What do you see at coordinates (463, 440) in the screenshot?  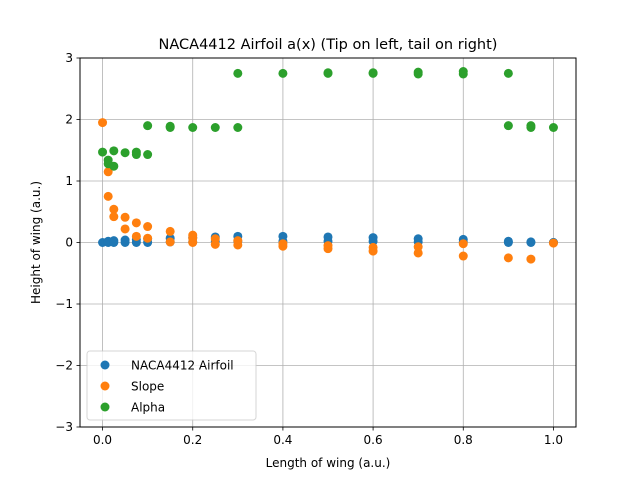 I see `x-tick-label: 0.8` at bounding box center [463, 440].